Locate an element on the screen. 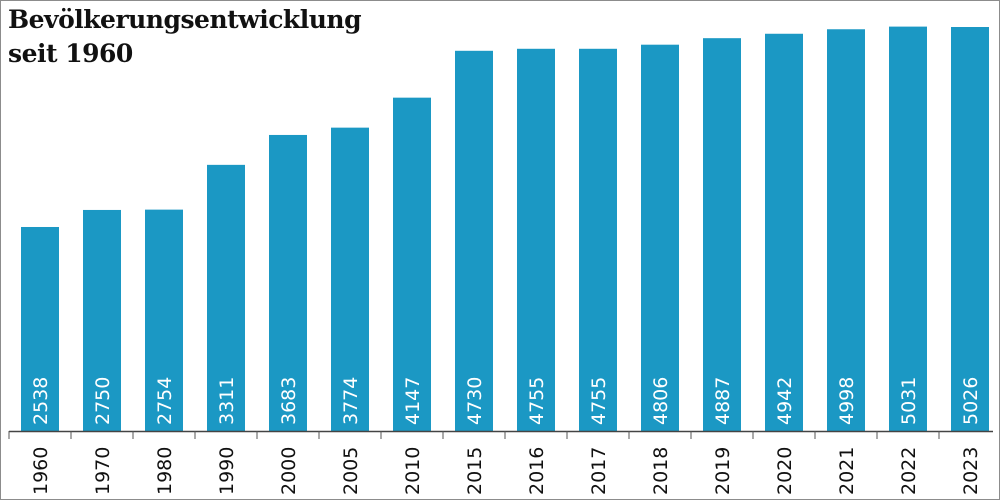 Image resolution: width=1000 pixels, height=501 pixels. bar-2005 is located at coordinates (350, 279).